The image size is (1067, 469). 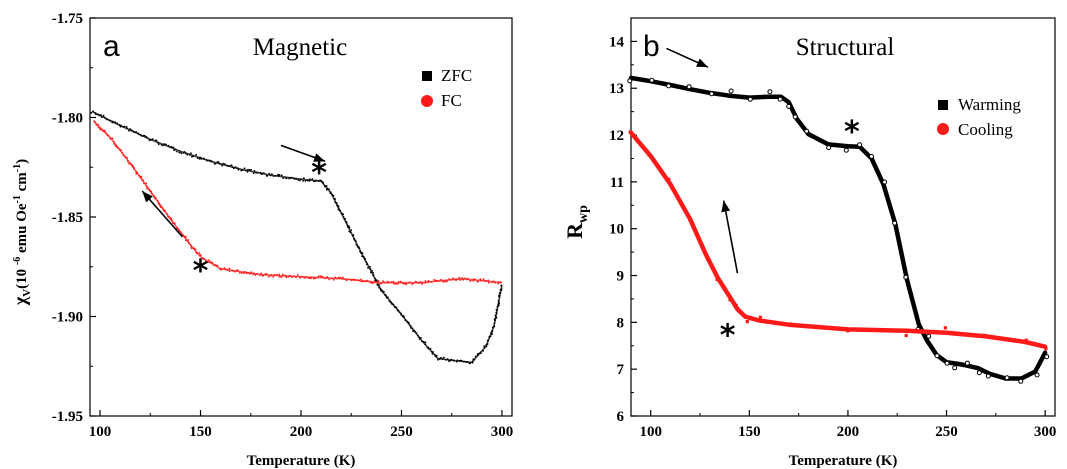 What do you see at coordinates (848, 432) in the screenshot?
I see `x-tick-label: 200` at bounding box center [848, 432].